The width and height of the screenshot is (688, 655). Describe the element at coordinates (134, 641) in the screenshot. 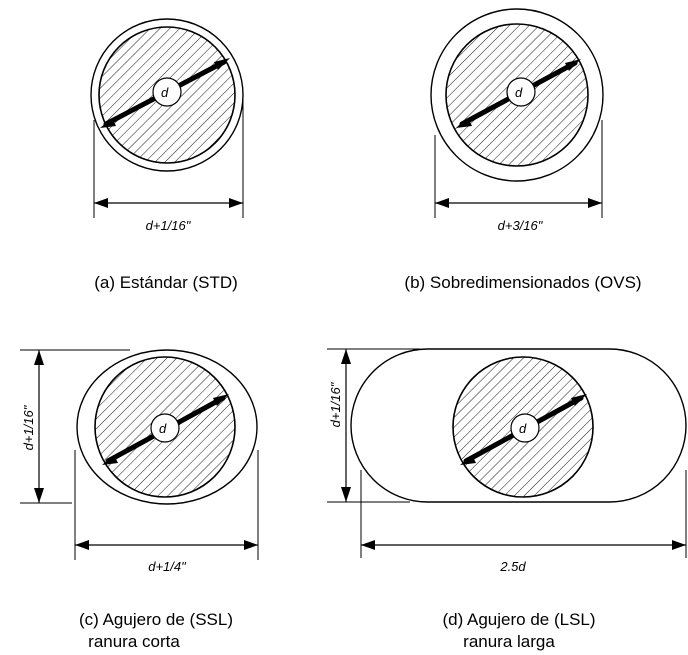

I see `figure-caption: ranura corta` at that location.